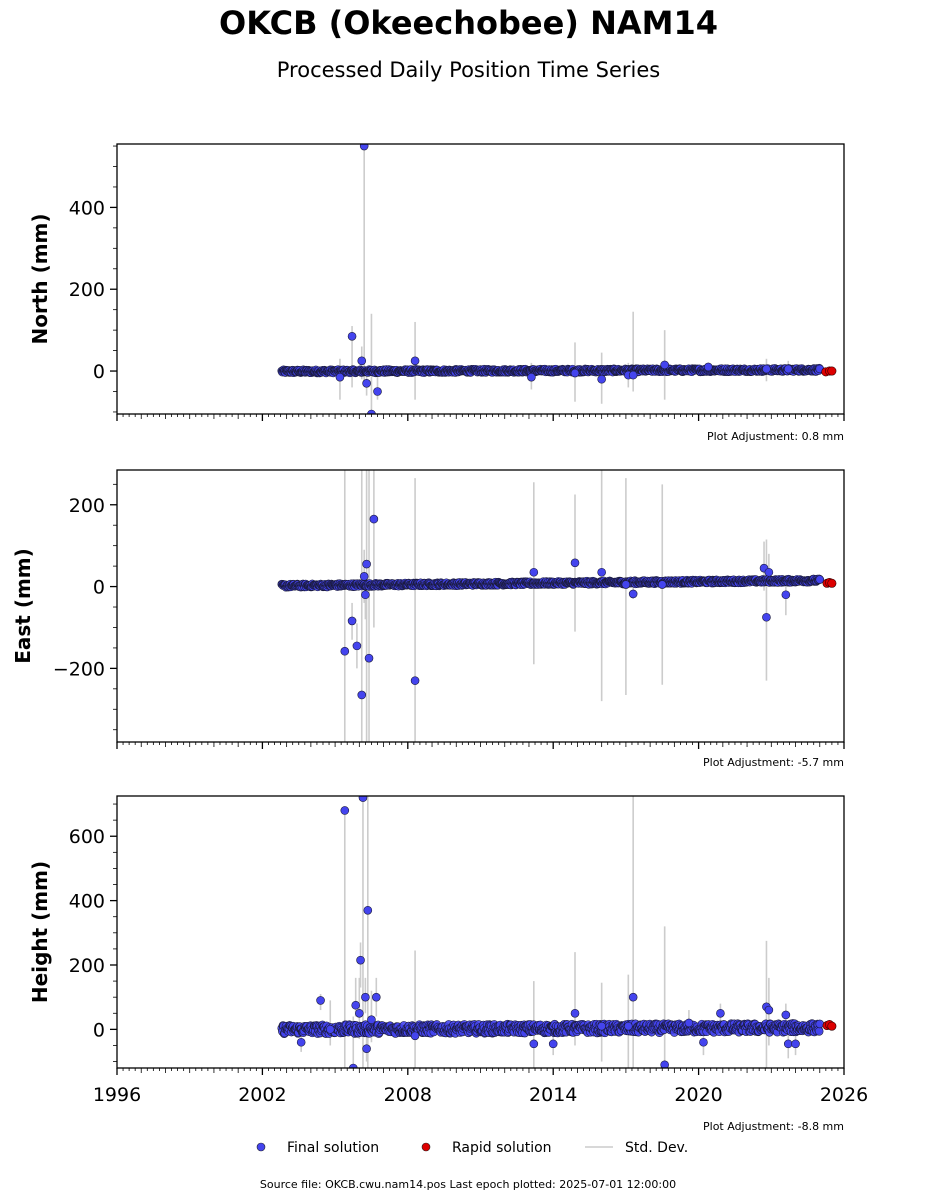 Image resolution: width=937 pixels, height=1200 pixels. Describe the element at coordinates (775, 436) in the screenshot. I see `plot-adjustment-0: Plot Adjustment: 0.8 mm` at that location.